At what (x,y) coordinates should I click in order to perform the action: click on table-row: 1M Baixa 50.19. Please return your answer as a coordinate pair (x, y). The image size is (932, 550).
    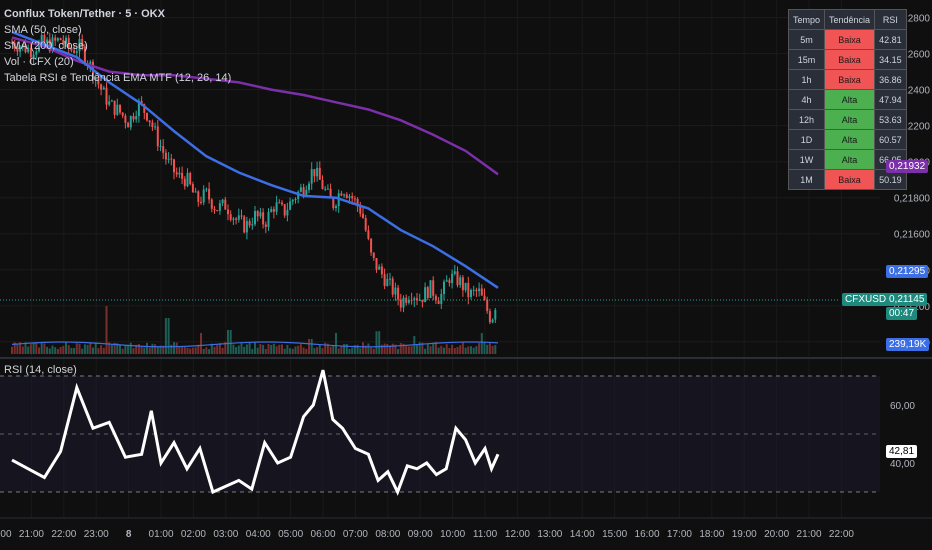
    Looking at the image, I should click on (847, 179).